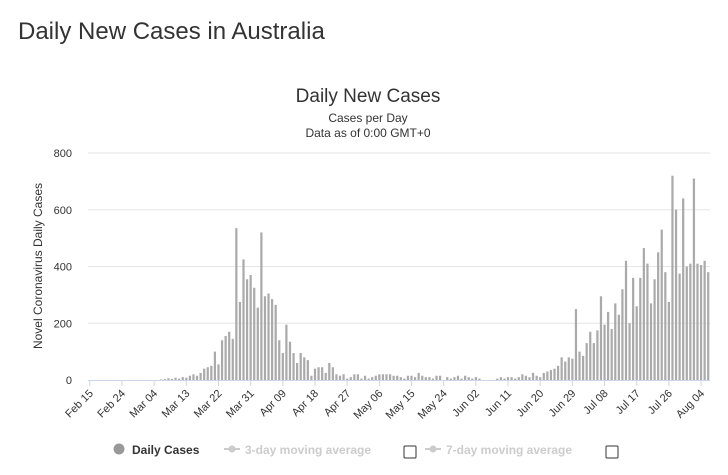  What do you see at coordinates (612, 452) in the screenshot?
I see `checkbox-7day-average` at bounding box center [612, 452].